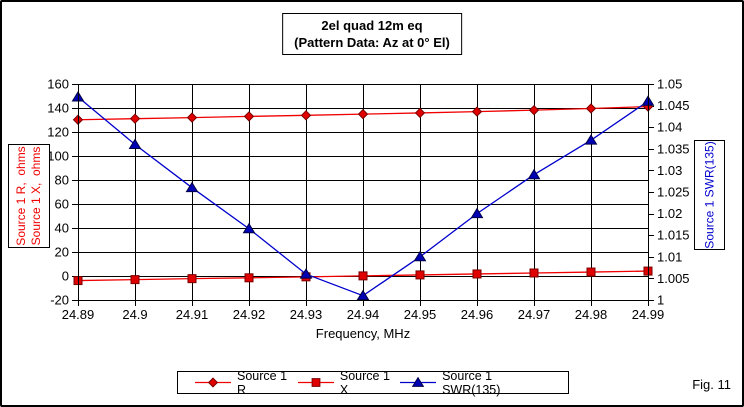 Image resolution: width=744 pixels, height=407 pixels. I want to click on left-axis-tick-label: 80, so click(62, 180).